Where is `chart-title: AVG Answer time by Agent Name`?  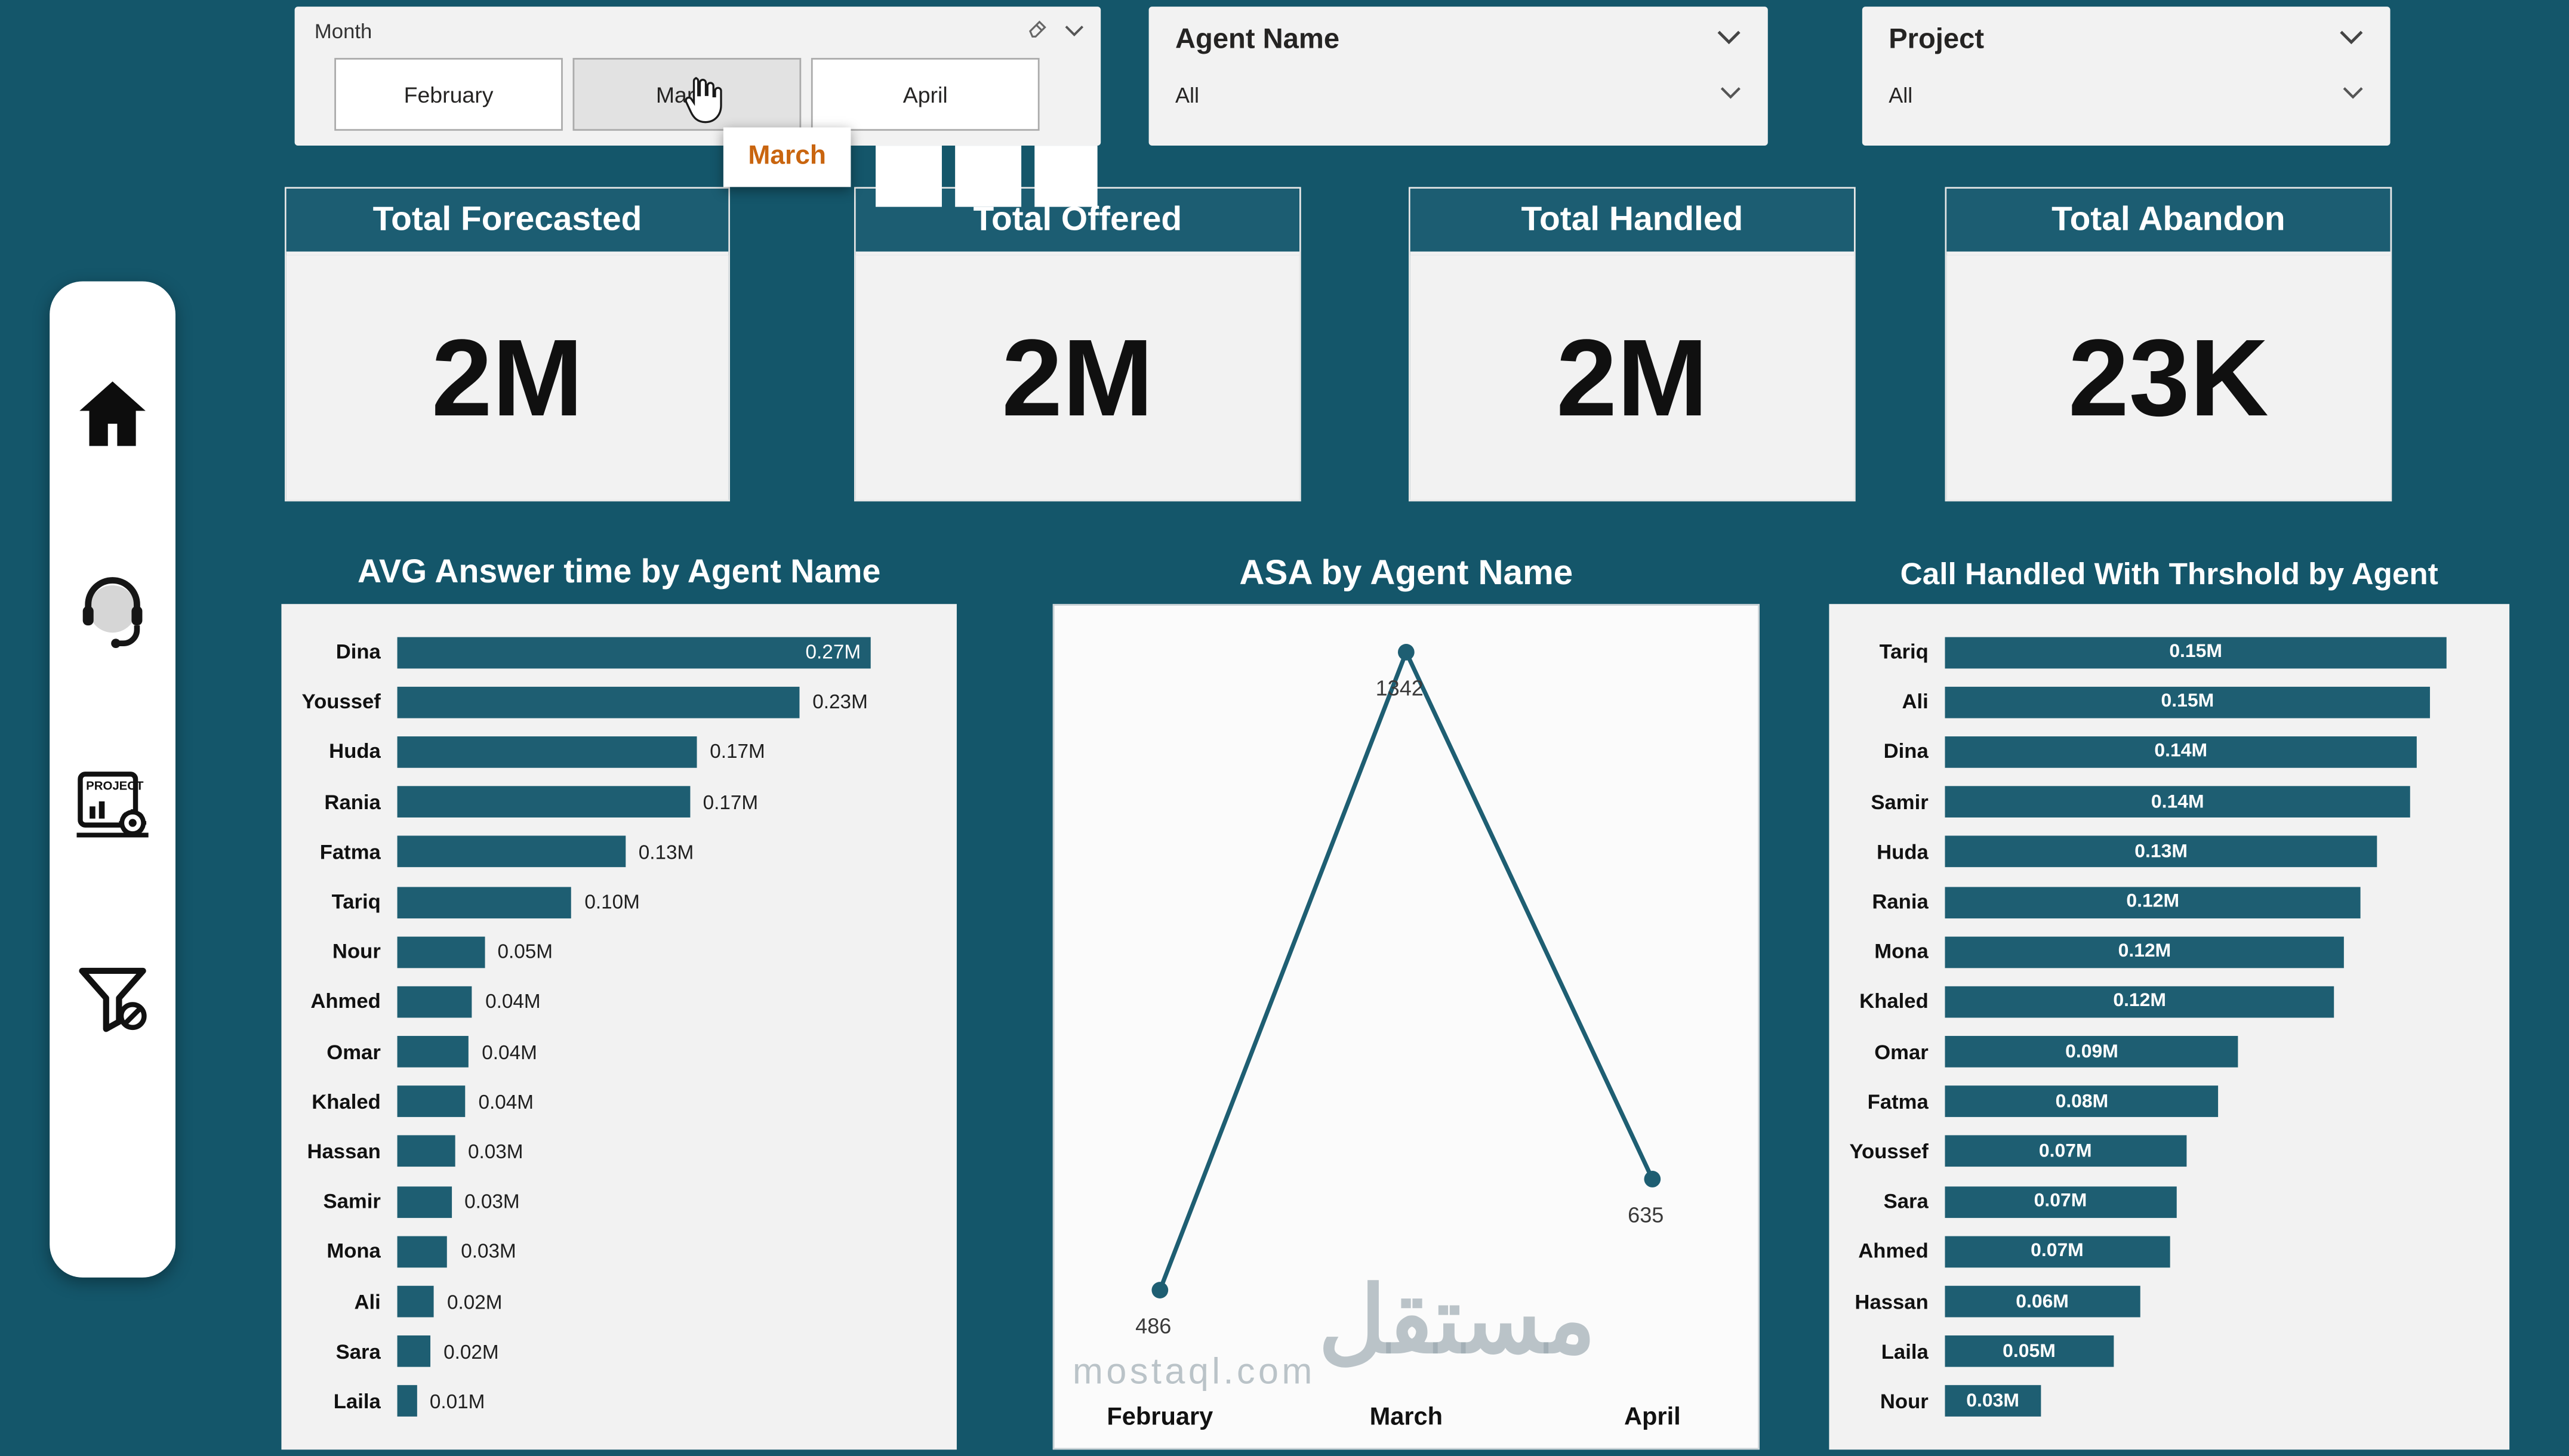
chart-title: AVG Answer time by Agent Name is located at coordinates (619, 573).